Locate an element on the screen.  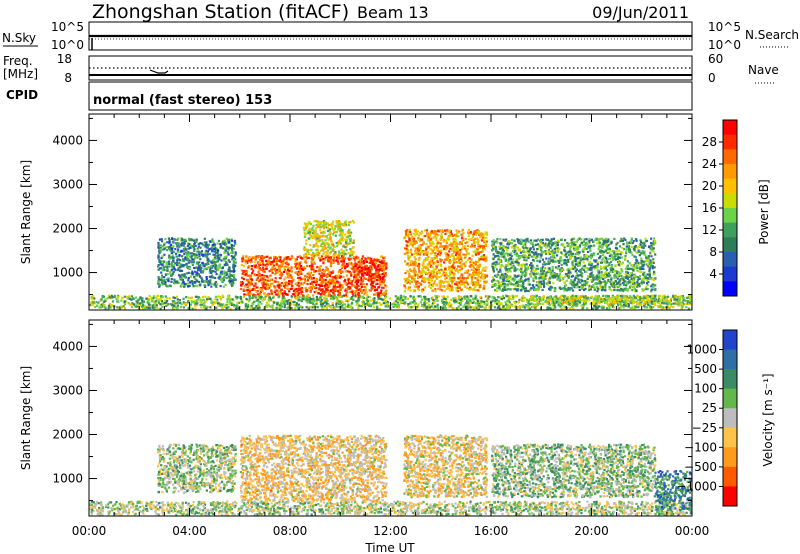
nsky-panel: N.Sky 10^5 10^0 10^5 10^0 N.Search is located at coordinates (400, 36).